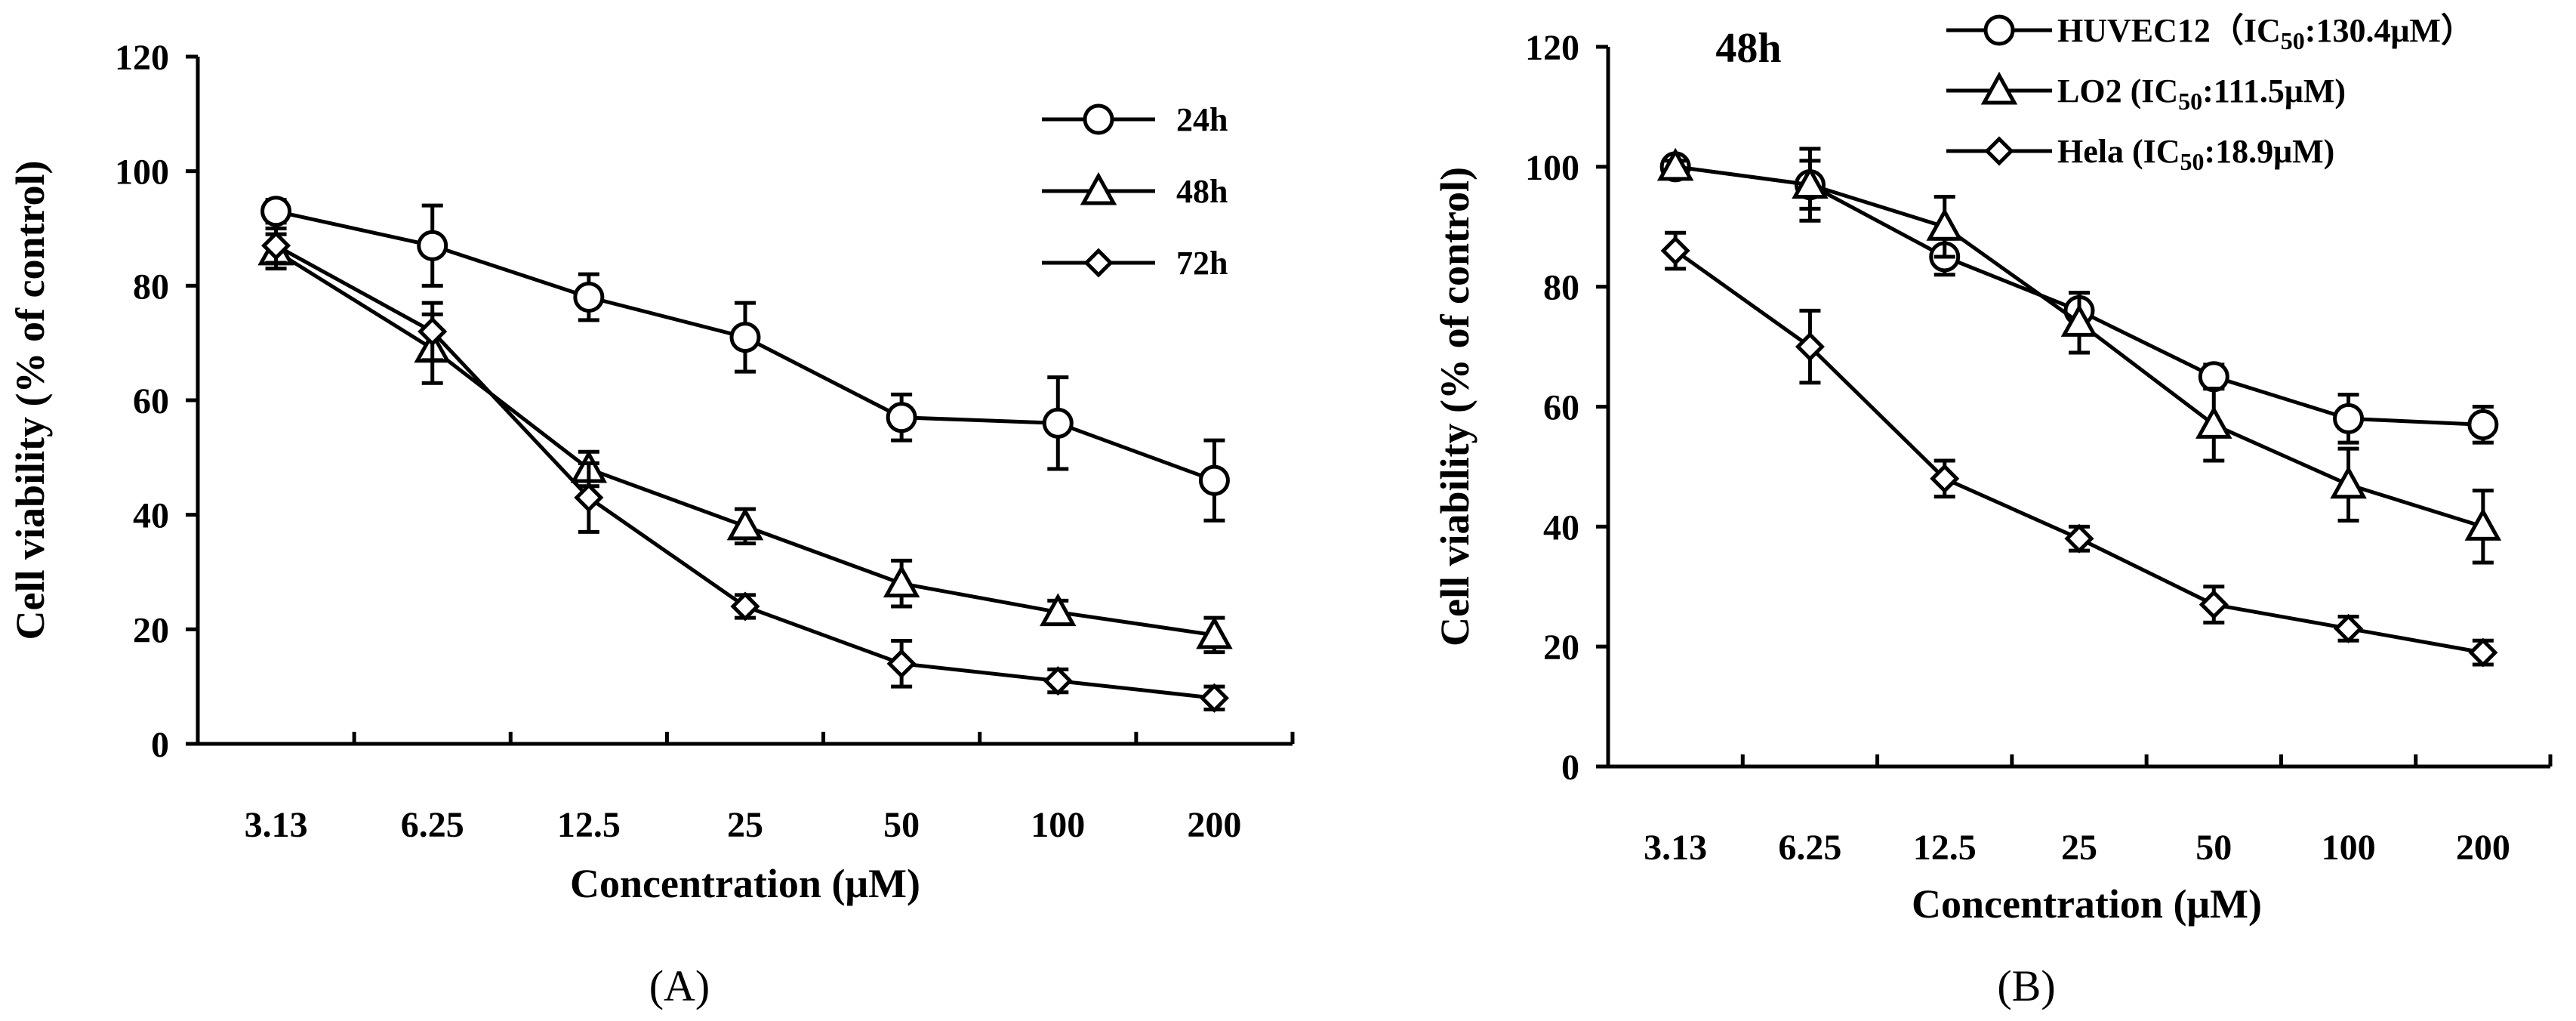 The image size is (2576, 1021). What do you see at coordinates (2195, 154) in the screenshot?
I see `legend-label: Hela (IC50:18.9μM)` at bounding box center [2195, 154].